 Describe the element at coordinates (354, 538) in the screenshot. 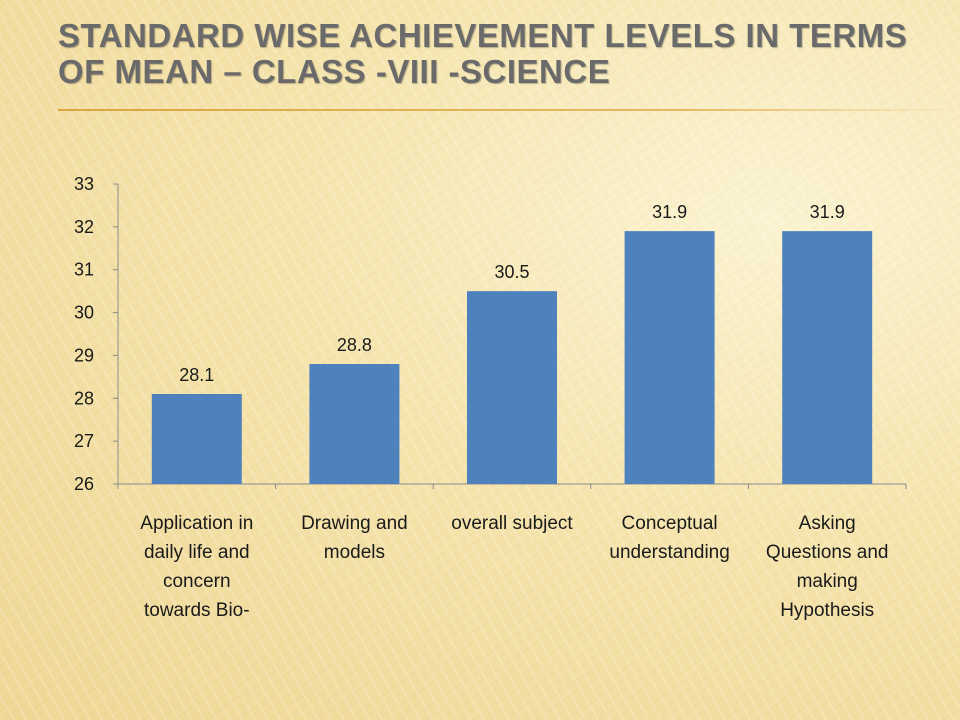

I see `x-category-label: Drawing and models` at that location.